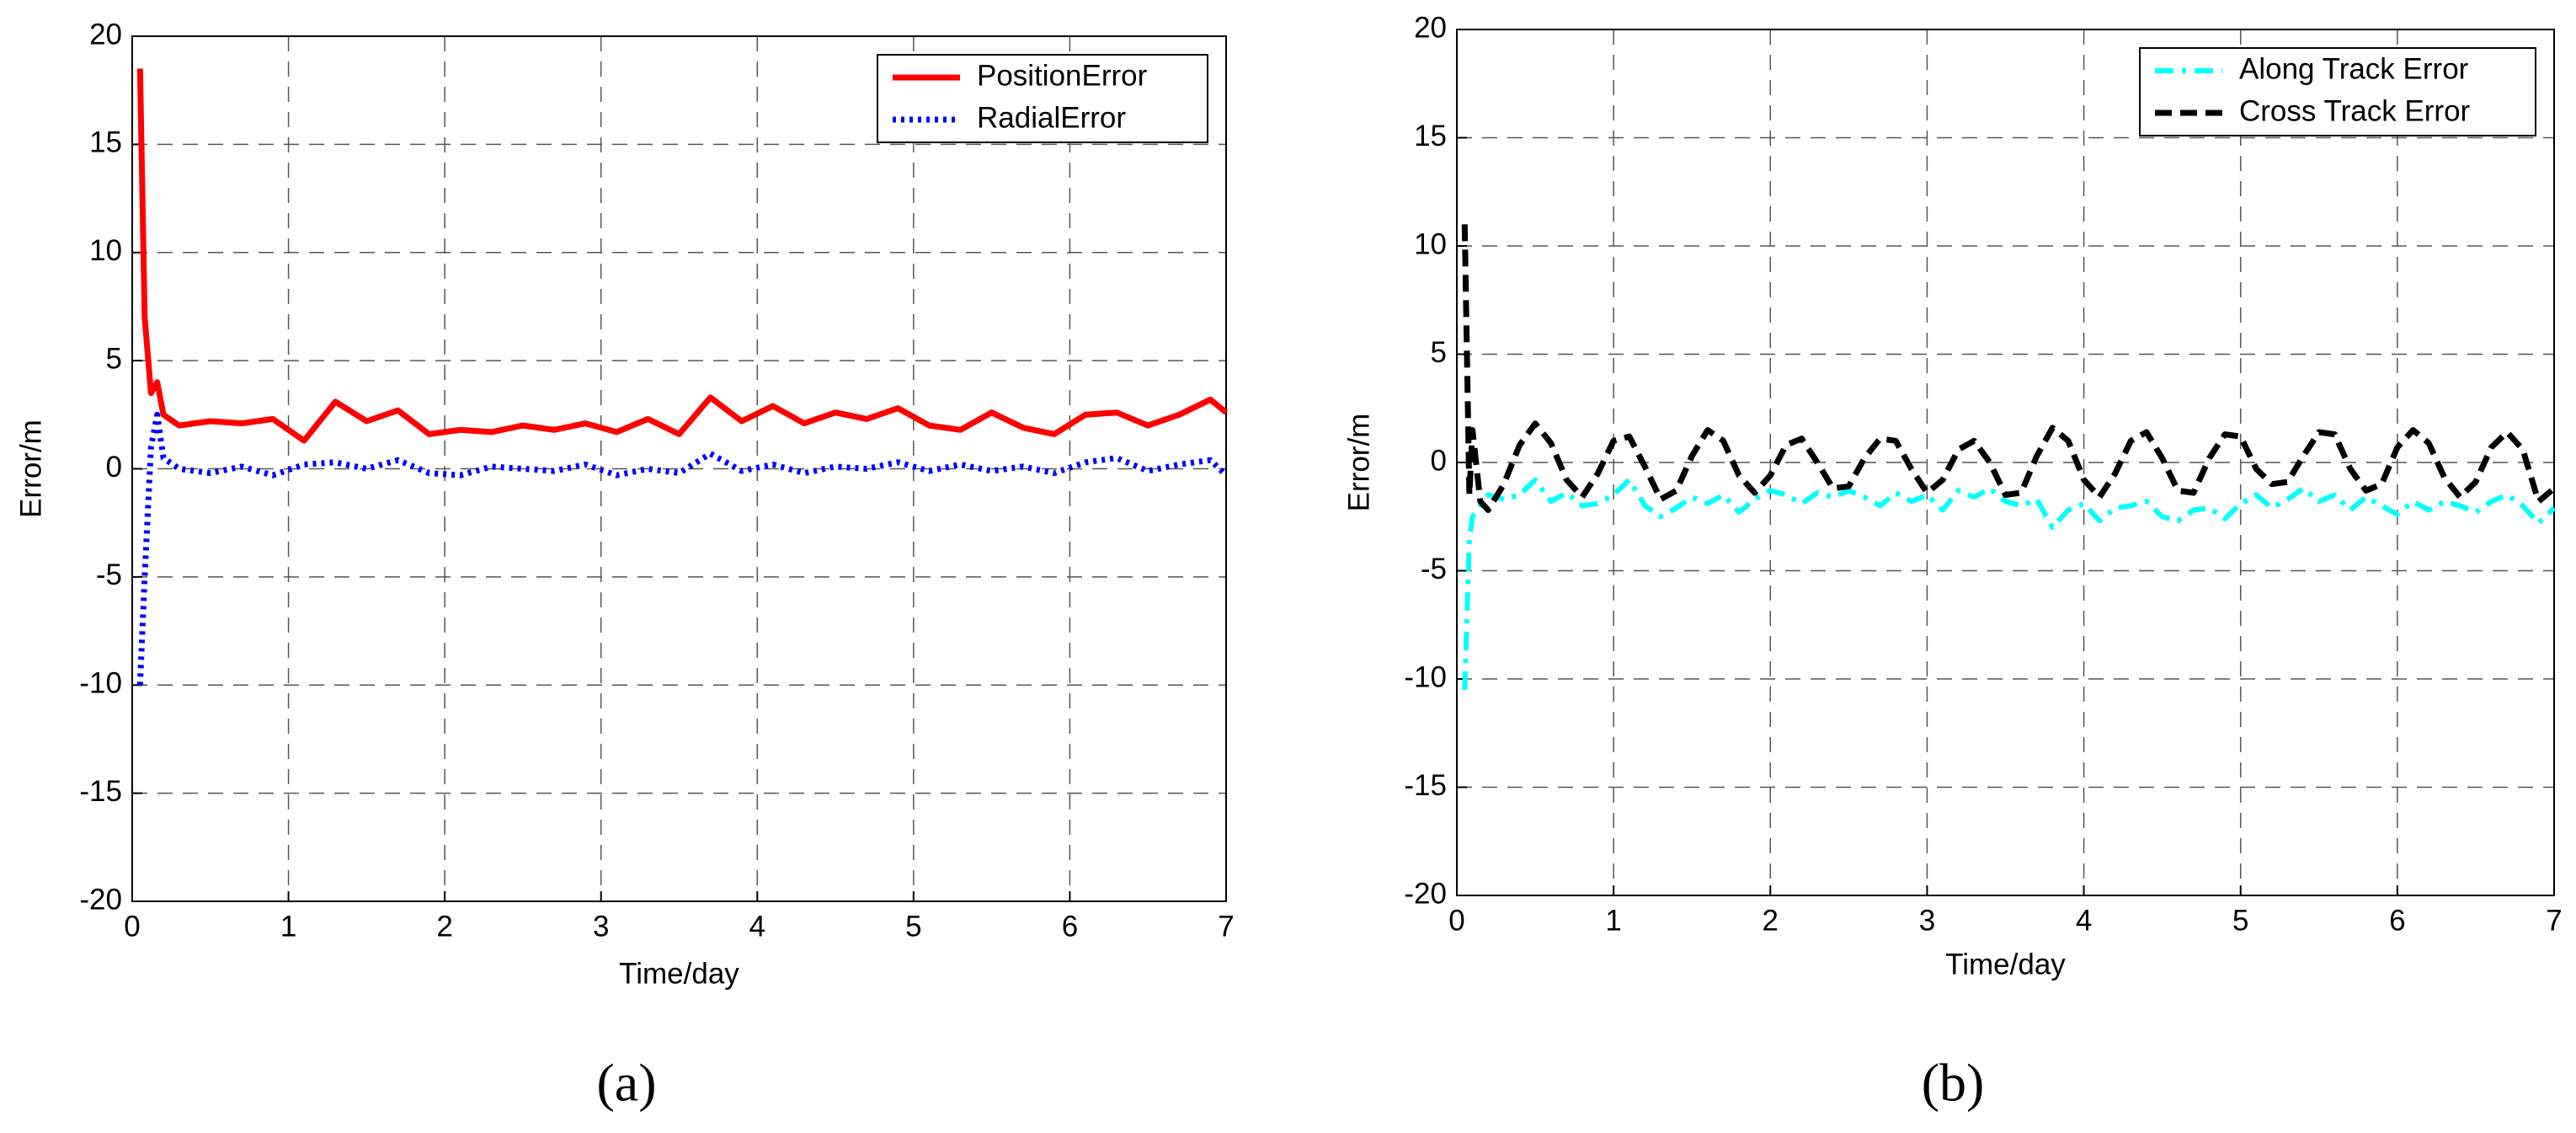 The width and height of the screenshot is (2576, 1133). What do you see at coordinates (2354, 68) in the screenshot?
I see `legend-label: Along Track Error` at bounding box center [2354, 68].